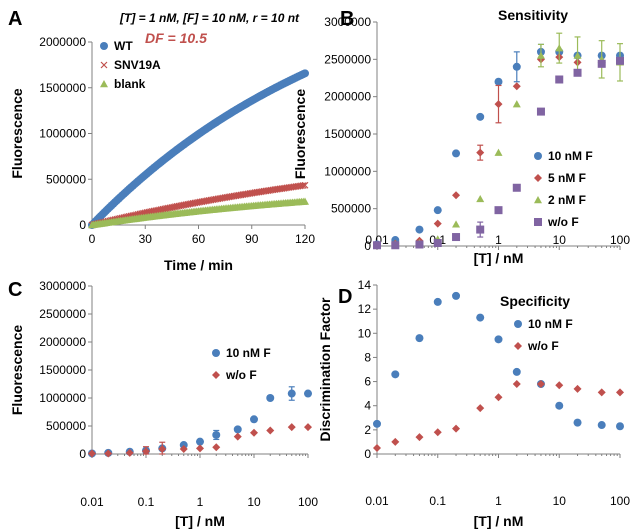 The height and width of the screenshot is (531, 641). I want to click on series-blank, so click(198, 213).